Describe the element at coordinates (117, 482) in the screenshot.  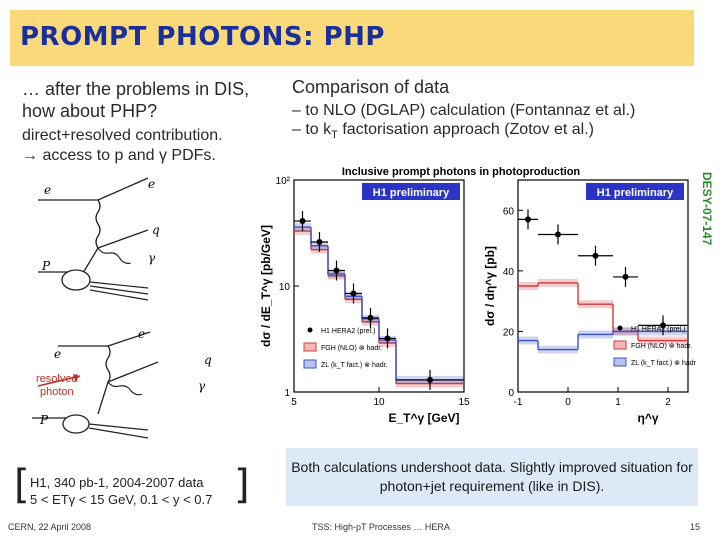
I see `dataset-lumi: H1, 340 pb-1, 2004-2007 data` at that location.